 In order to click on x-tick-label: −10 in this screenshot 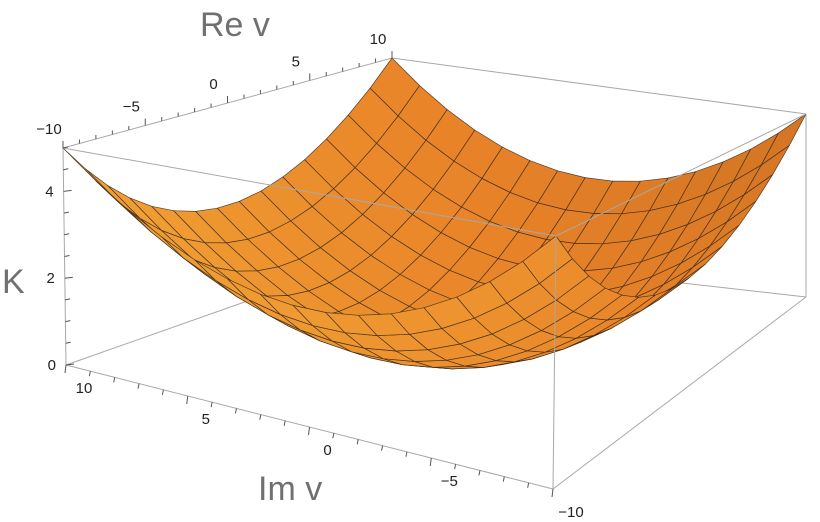, I will do `click(570, 512)`.